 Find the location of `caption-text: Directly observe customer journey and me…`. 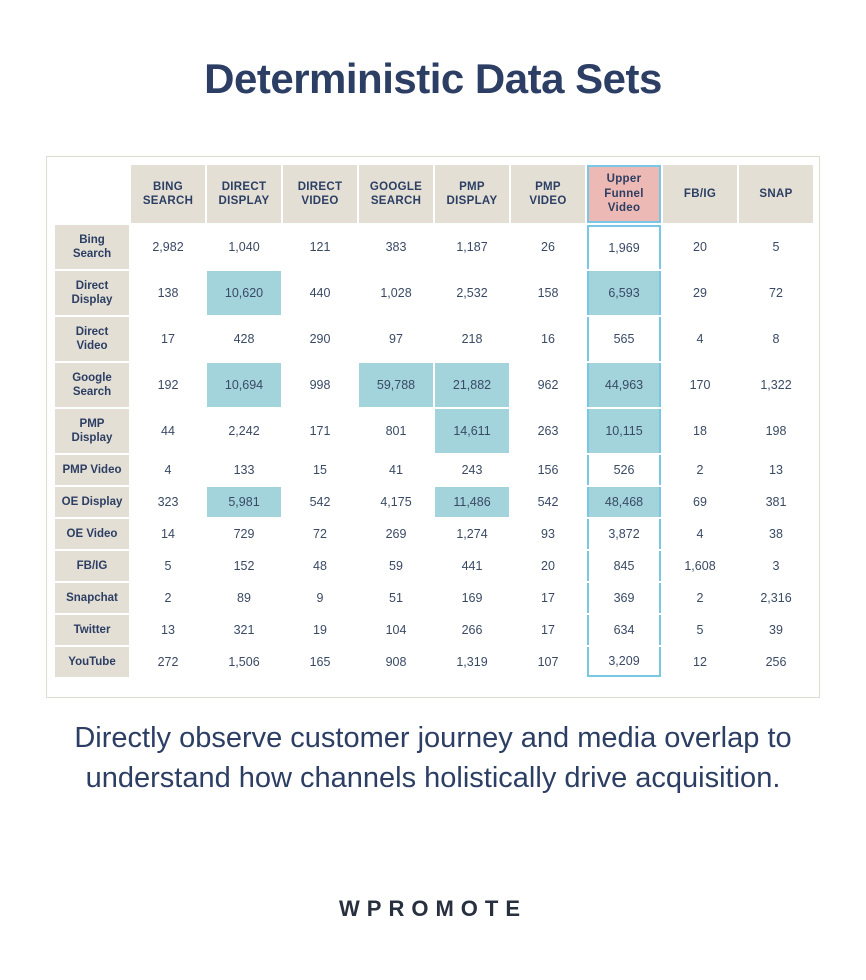

caption-text: Directly observe customer journey and me… is located at coordinates (433, 758).